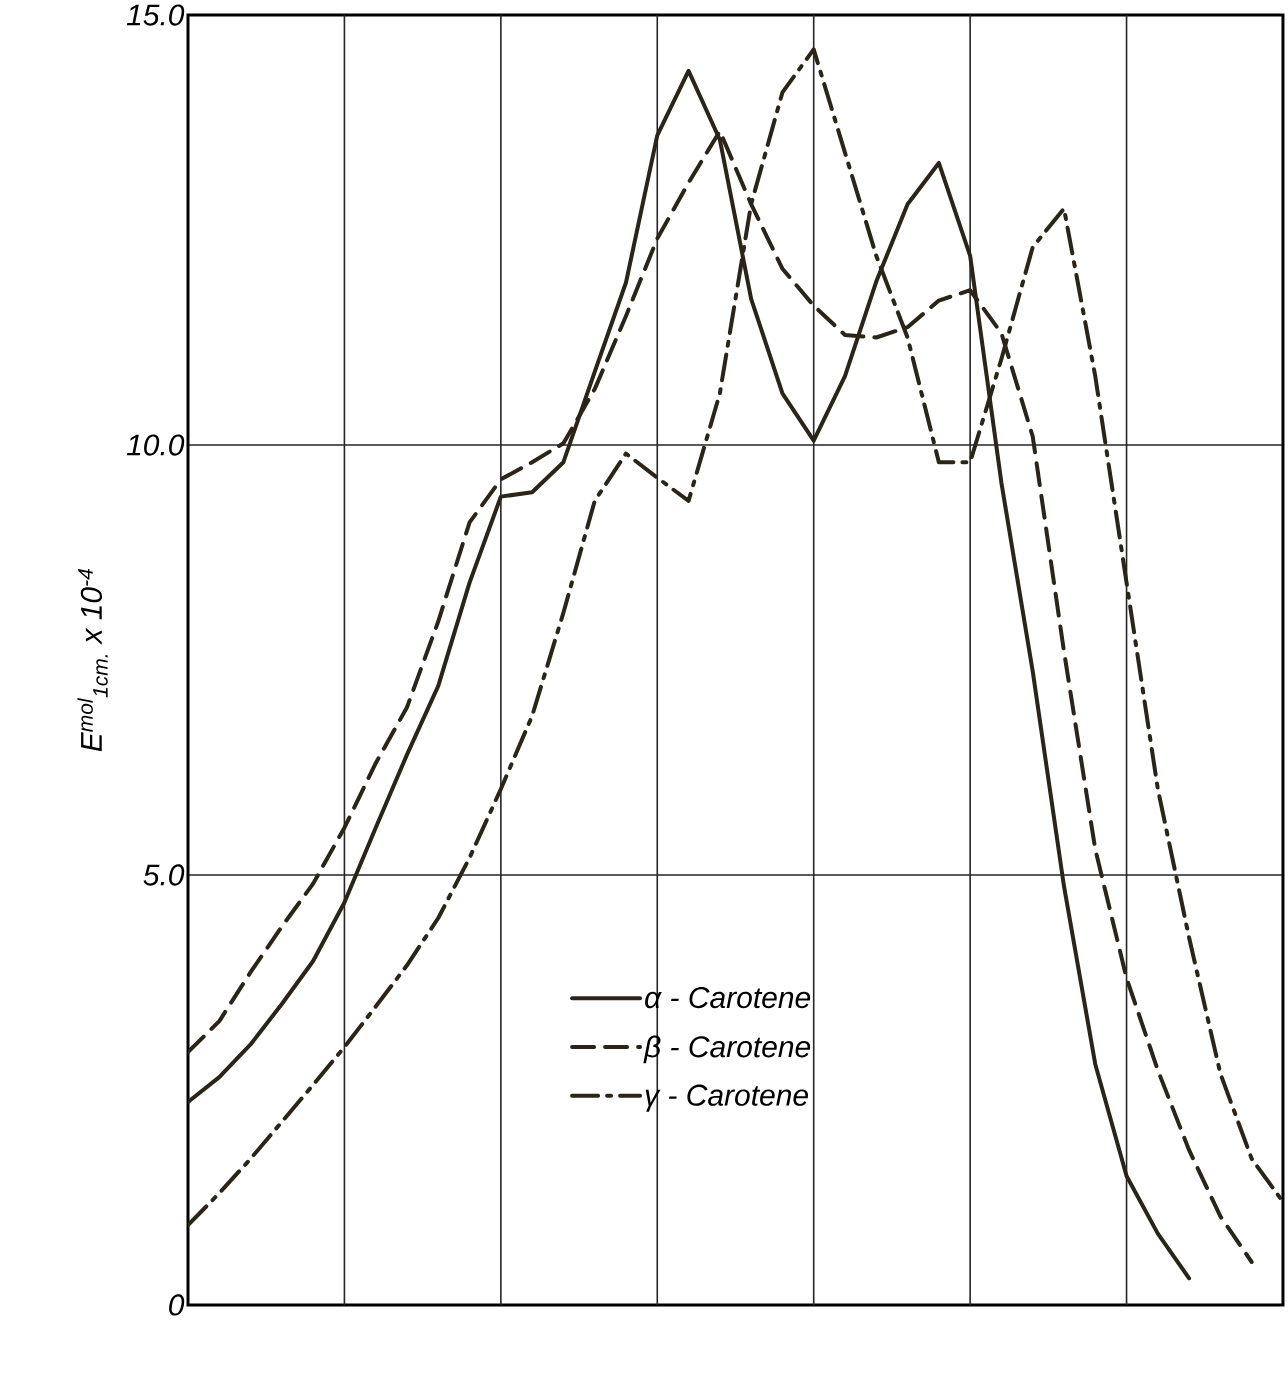  I want to click on y-tick-label: 15.0, so click(155, 15).